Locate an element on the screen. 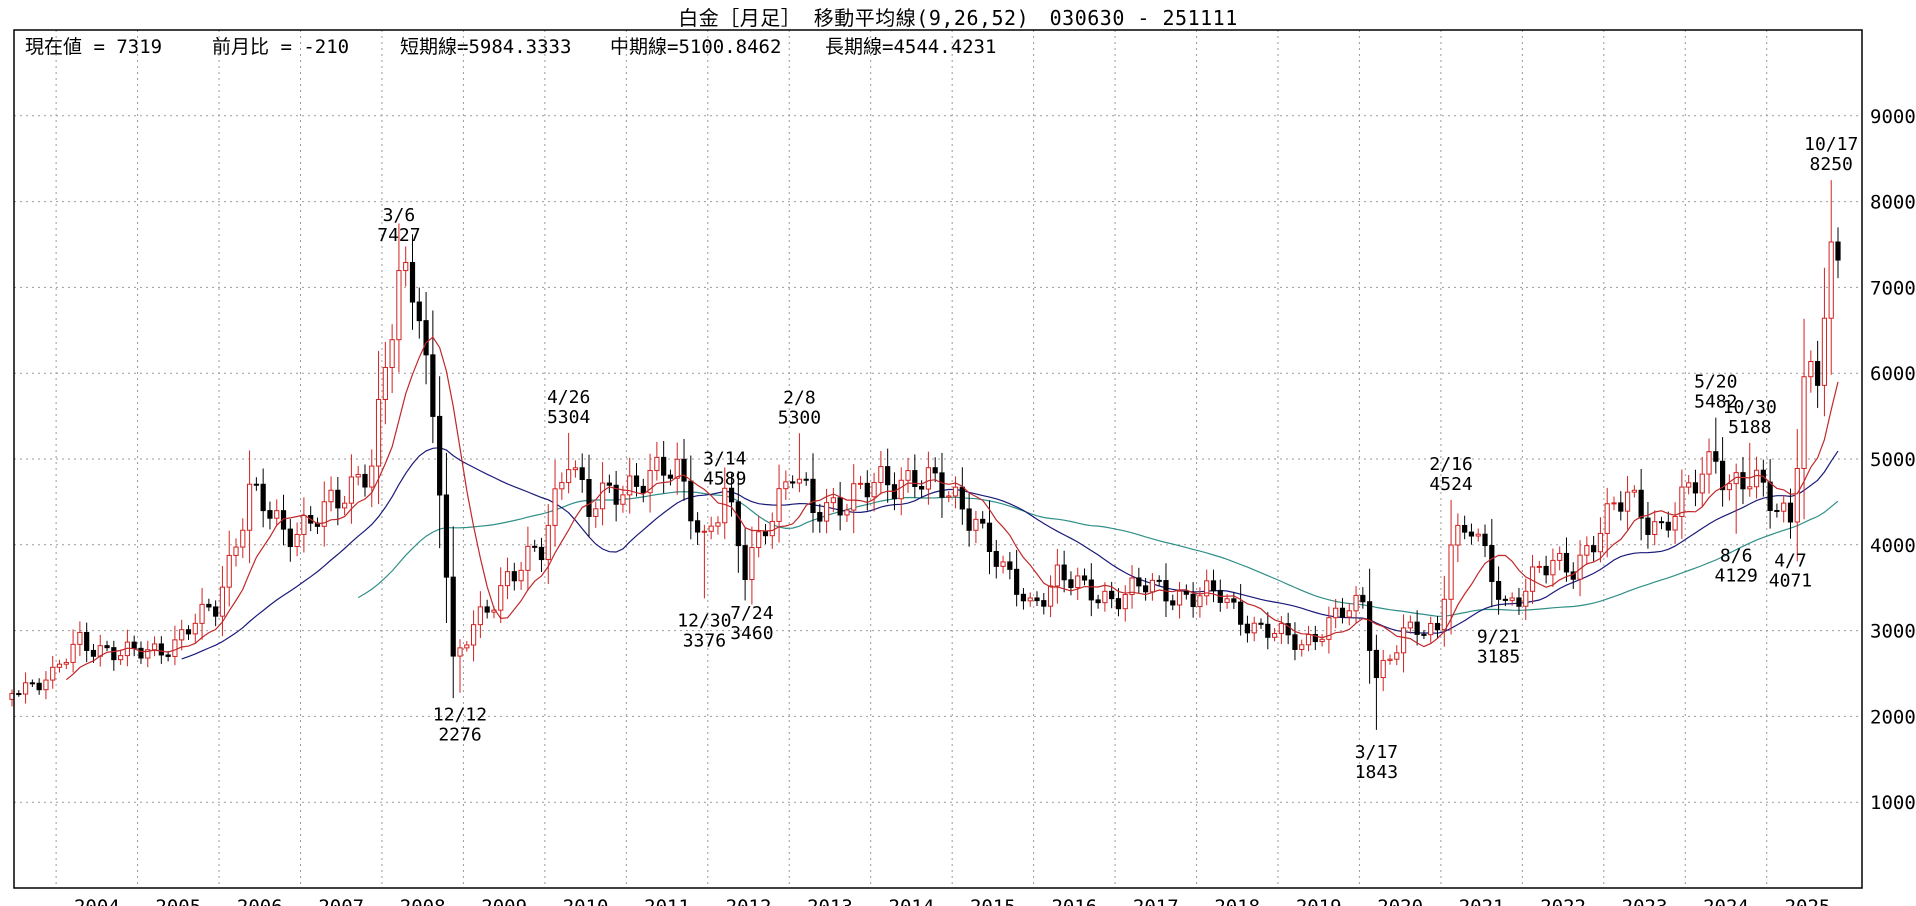  annotation-date: 10/17 is located at coordinates (1831, 144).